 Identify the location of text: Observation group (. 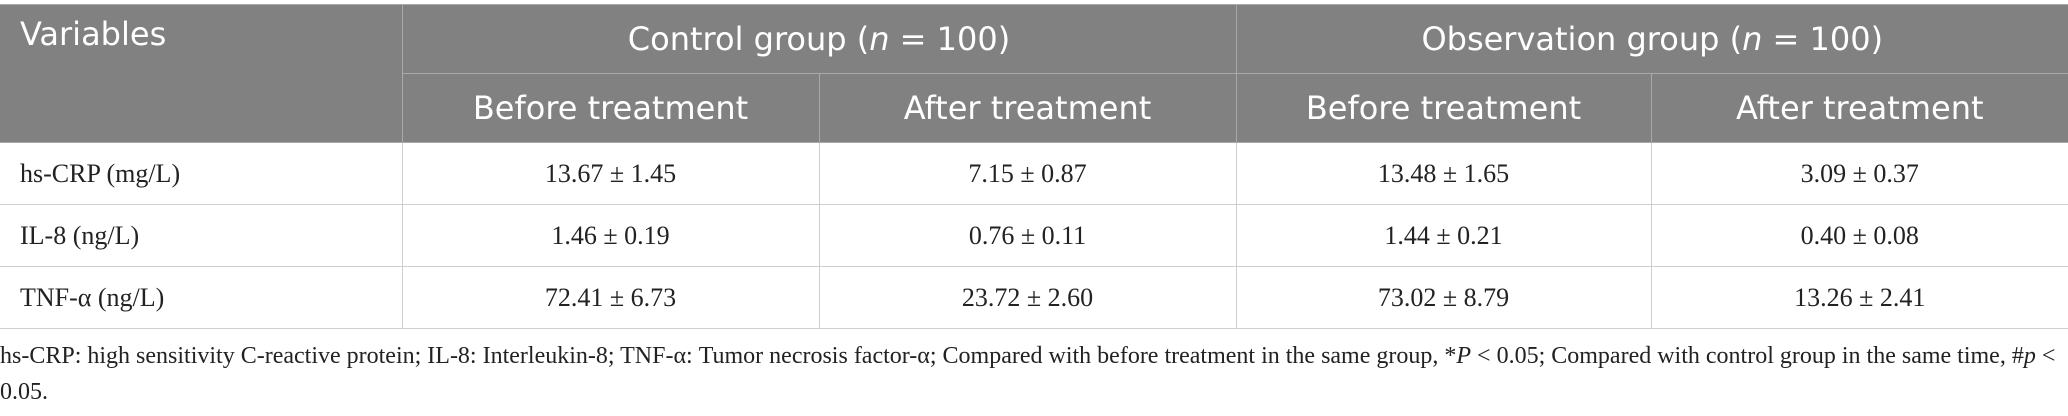
(1582, 39).